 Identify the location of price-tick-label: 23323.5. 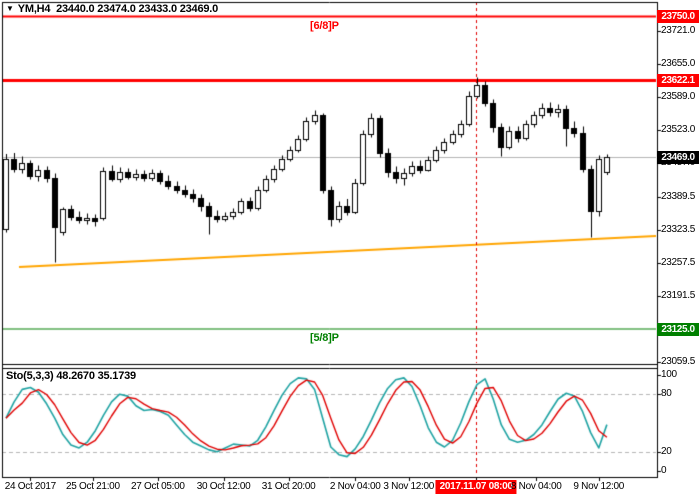
(678, 229).